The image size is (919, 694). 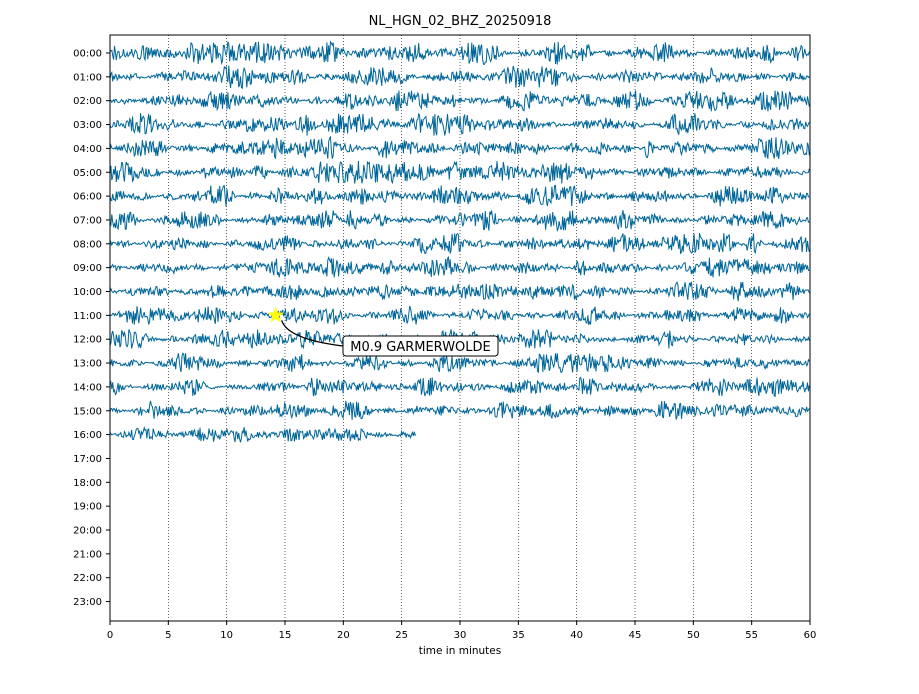 I want to click on y-tick-label: 04:00, so click(x=87, y=149).